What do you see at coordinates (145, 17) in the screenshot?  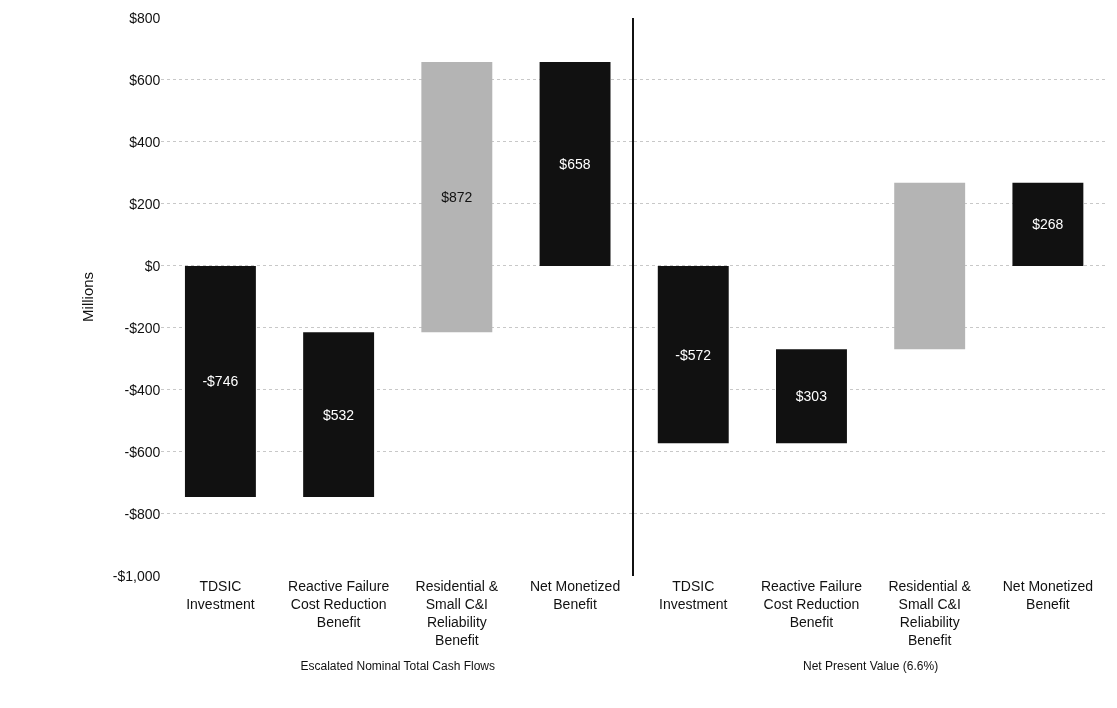 I see `y-tick-label: $800` at bounding box center [145, 17].